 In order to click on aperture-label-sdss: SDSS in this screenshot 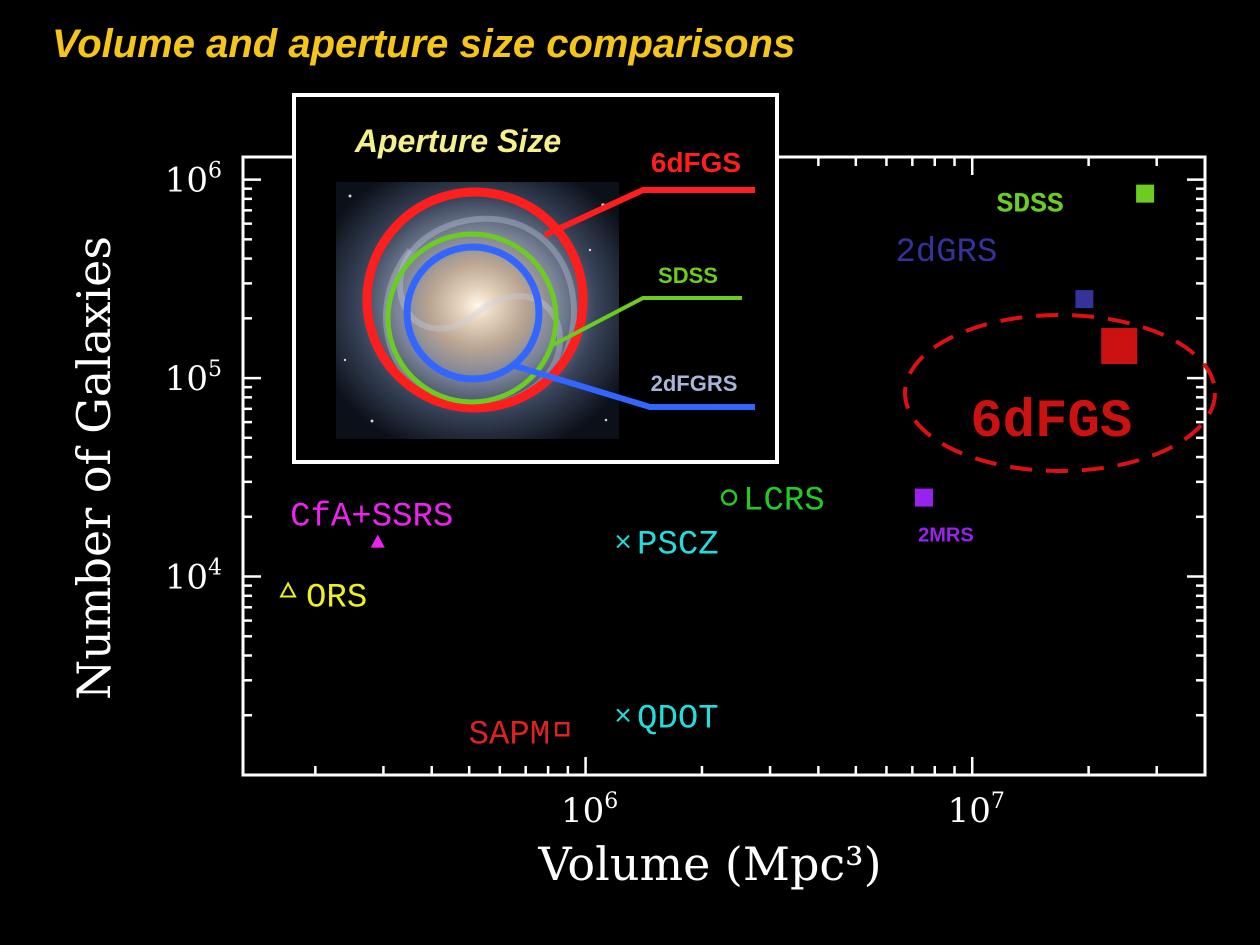, I will do `click(688, 275)`.